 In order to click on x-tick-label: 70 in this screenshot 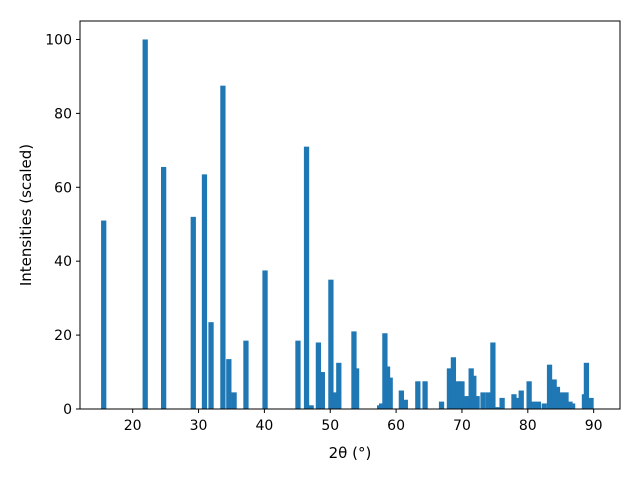, I will do `click(462, 426)`.